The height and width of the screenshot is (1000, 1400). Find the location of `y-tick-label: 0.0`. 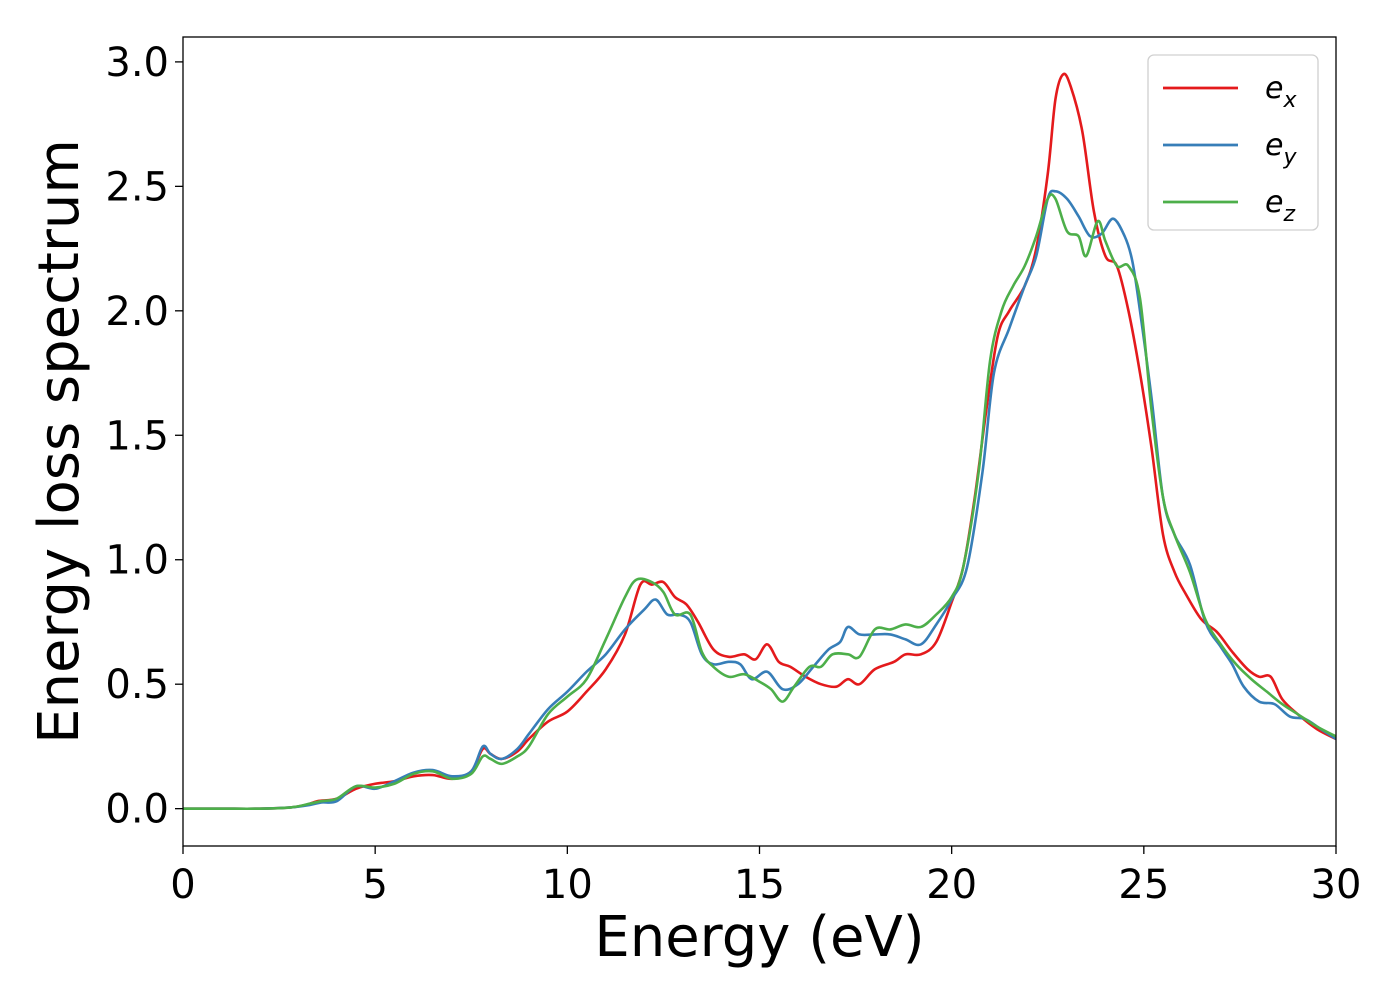

y-tick-label: 0.0 is located at coordinates (137, 810).